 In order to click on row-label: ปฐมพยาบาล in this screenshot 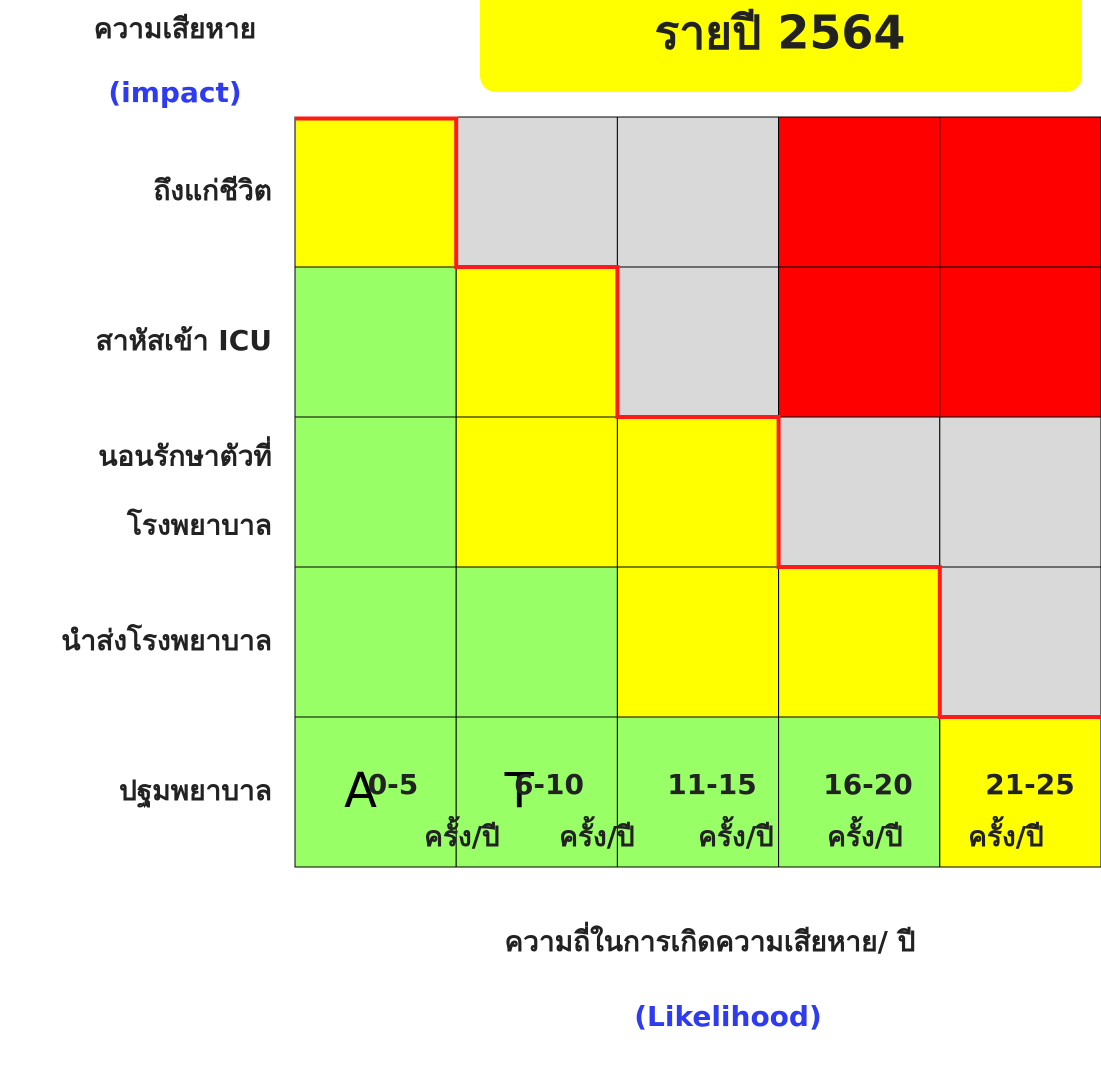, I will do `click(195, 791)`.